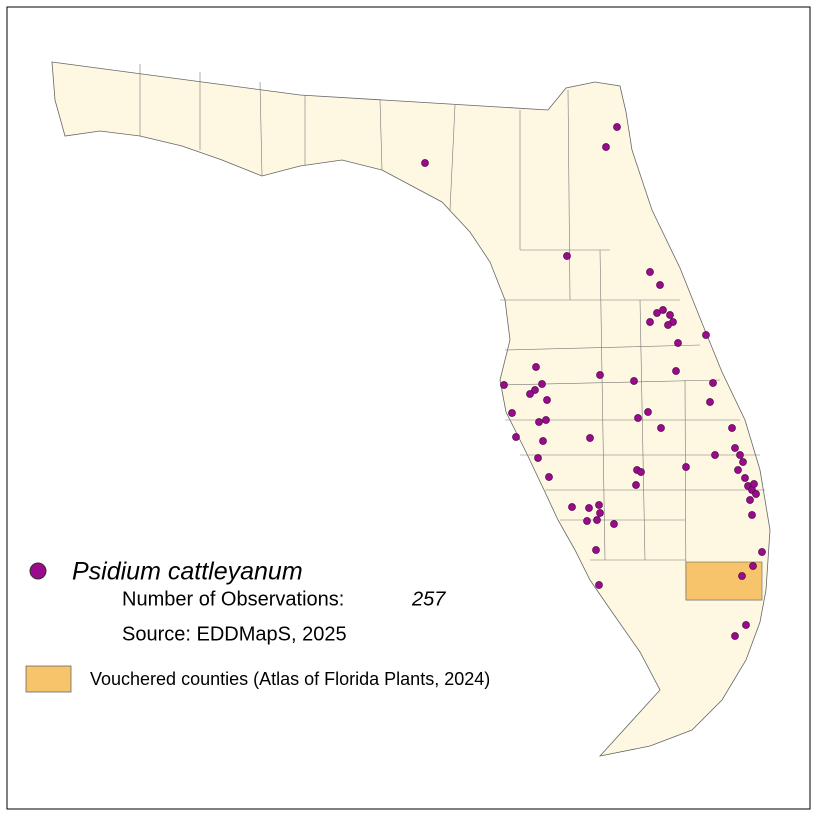  I want to click on legend-species: Psidium cattleyanum, so click(187, 572).